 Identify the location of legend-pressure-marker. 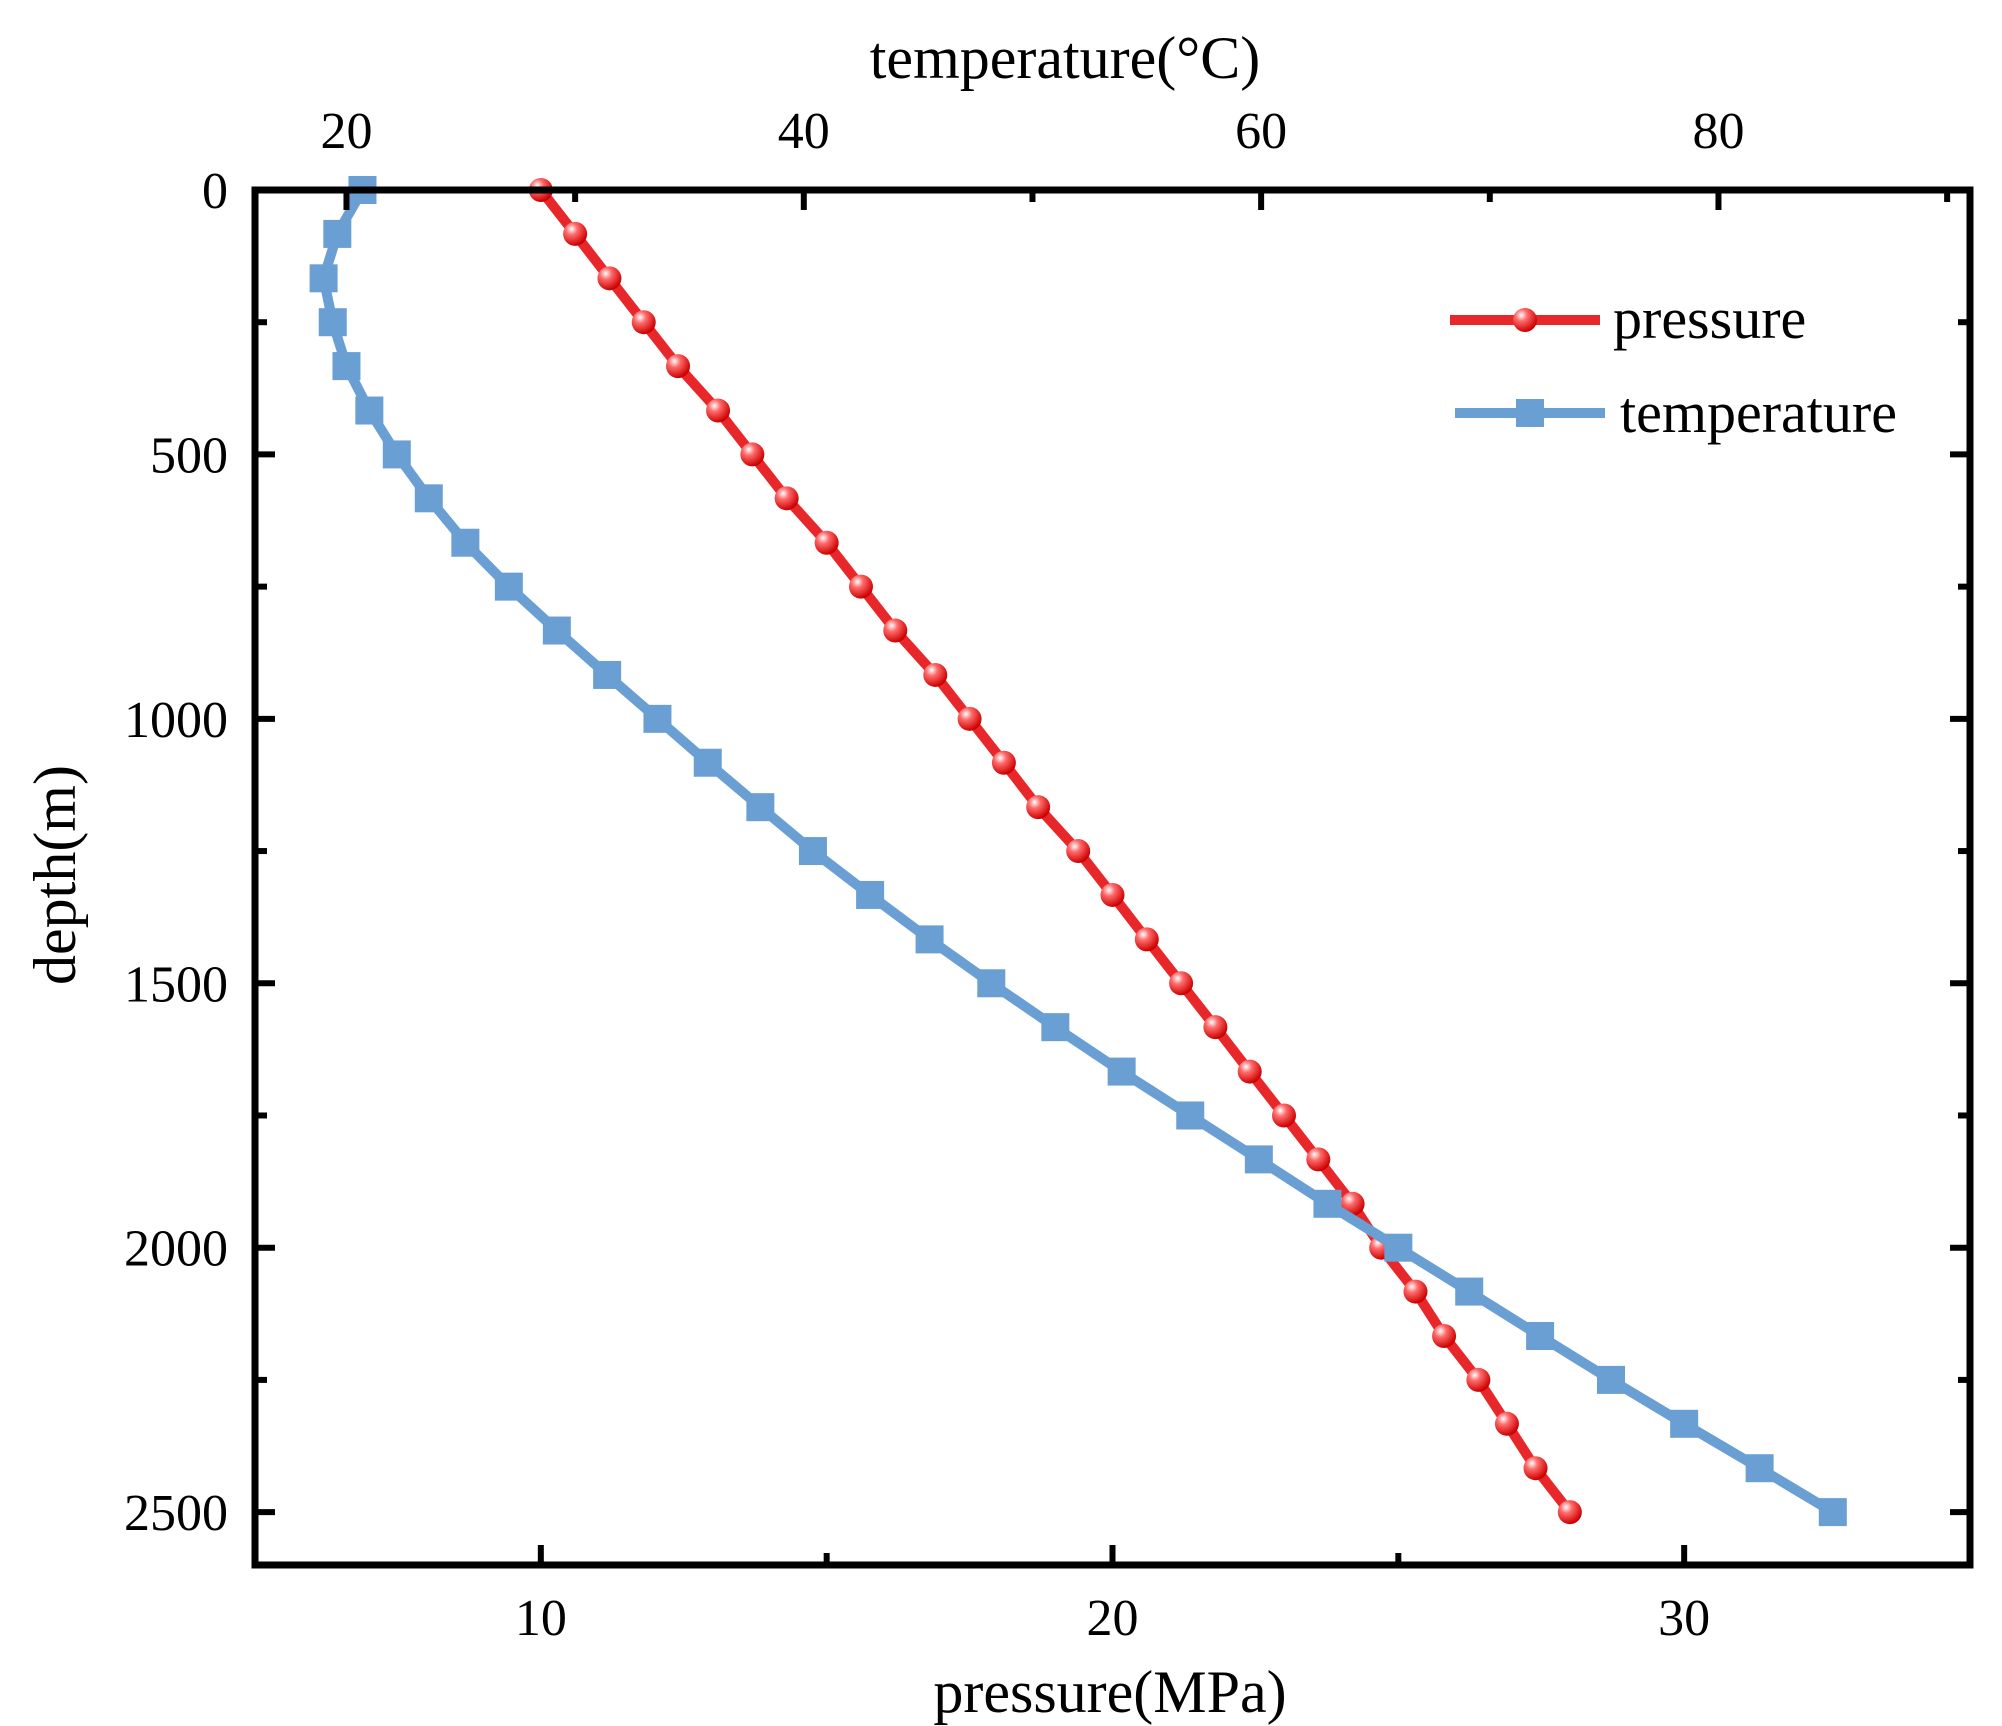
(1525, 320).